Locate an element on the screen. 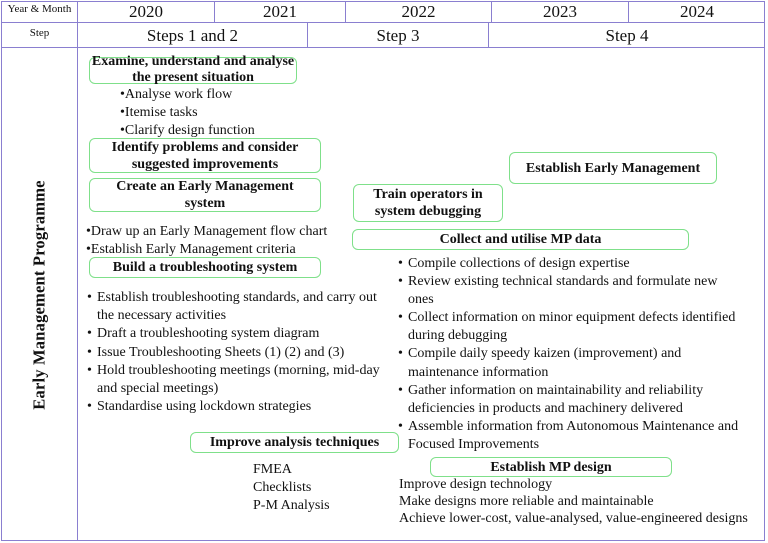 The image size is (768, 543). list-item: •Clarify design function is located at coordinates (187, 131).